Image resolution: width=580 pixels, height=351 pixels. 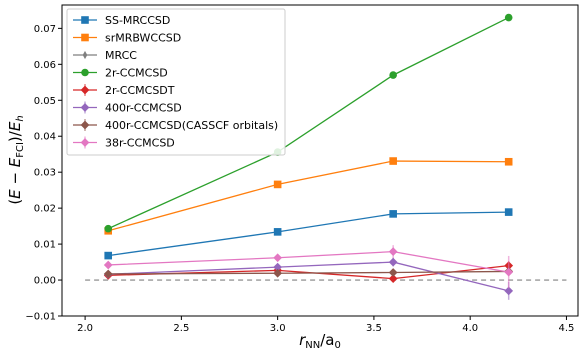 What do you see at coordinates (278, 328) in the screenshot?
I see `x-tick-label: 3.0` at bounding box center [278, 328].